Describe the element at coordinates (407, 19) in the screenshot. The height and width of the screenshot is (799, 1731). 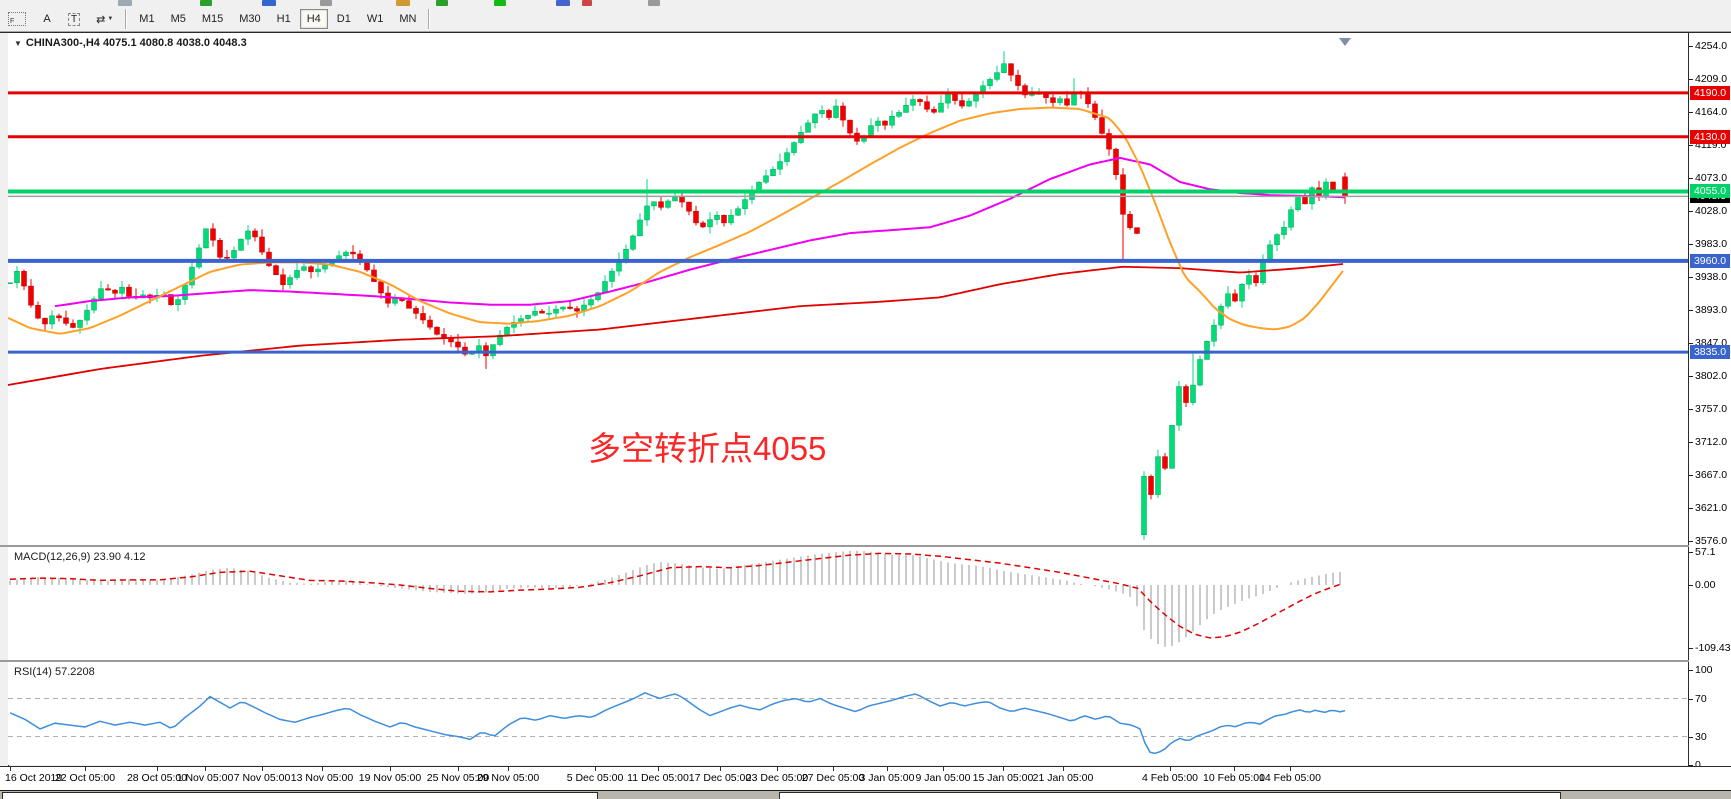
I see `tf-button-mn: MN` at that location.